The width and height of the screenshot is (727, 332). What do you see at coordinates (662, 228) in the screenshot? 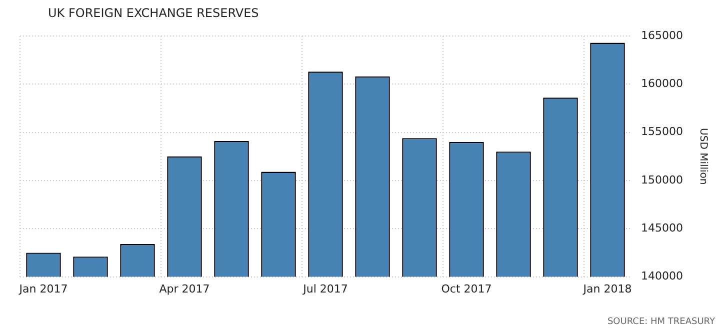
I see `y-tick-label: 145000` at bounding box center [662, 228].